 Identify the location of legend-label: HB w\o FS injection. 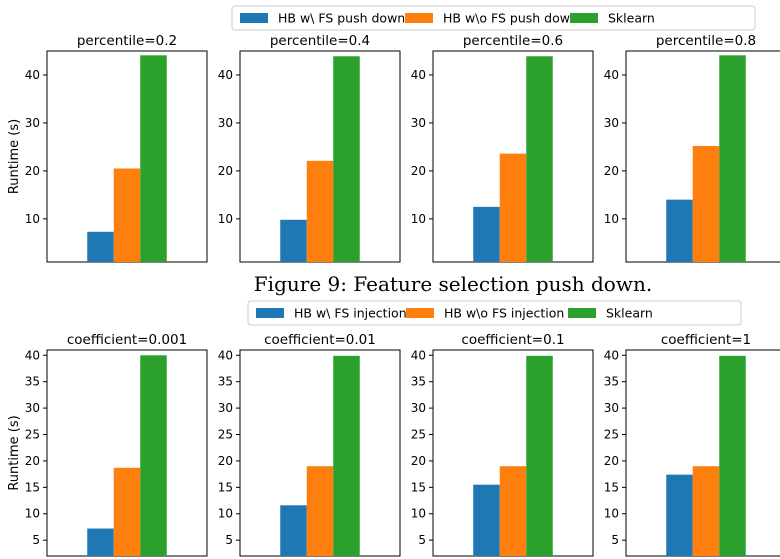
(504, 313).